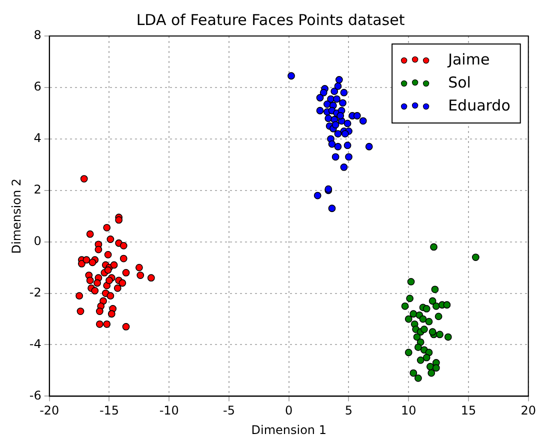 This screenshot has width=547, height=448. I want to click on x-axis-title: Dimension 1, so click(288, 429).